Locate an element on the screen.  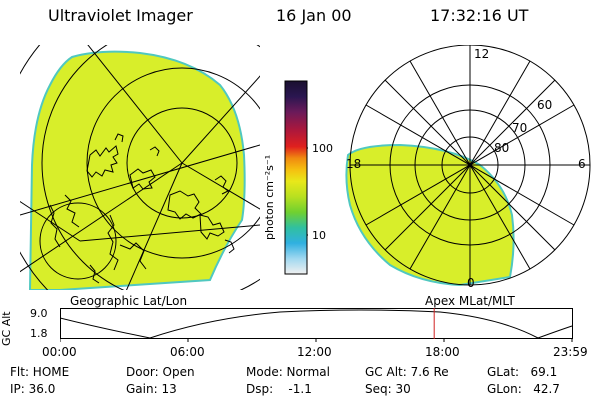
altitude-plot is located at coordinates (316, 325).